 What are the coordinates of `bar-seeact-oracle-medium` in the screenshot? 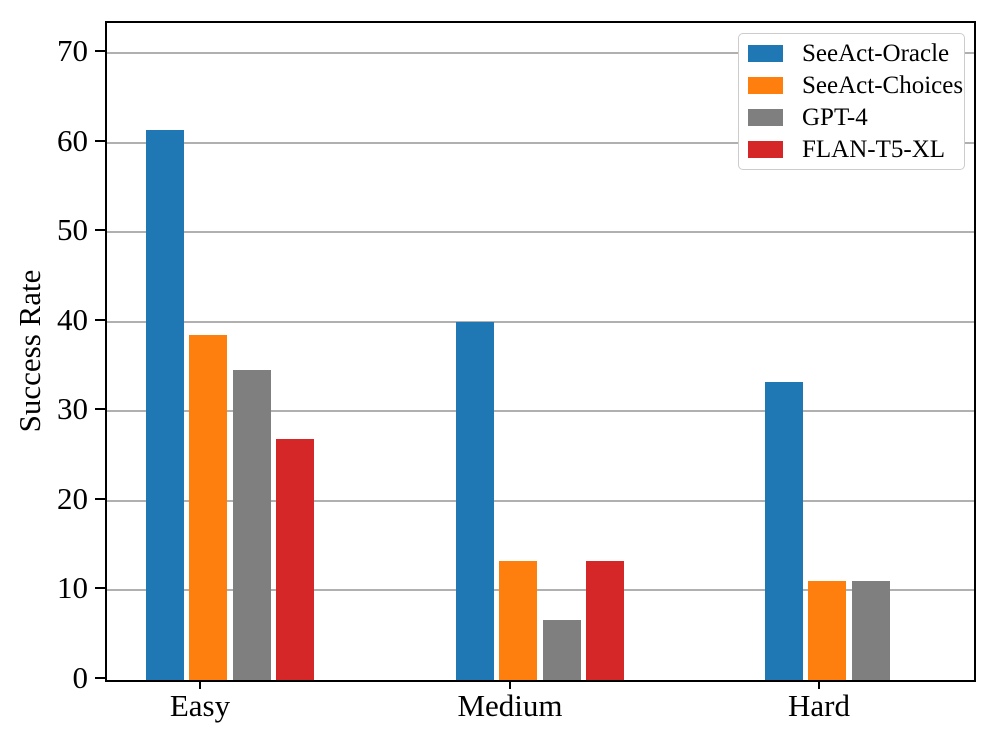 It's located at (475, 500).